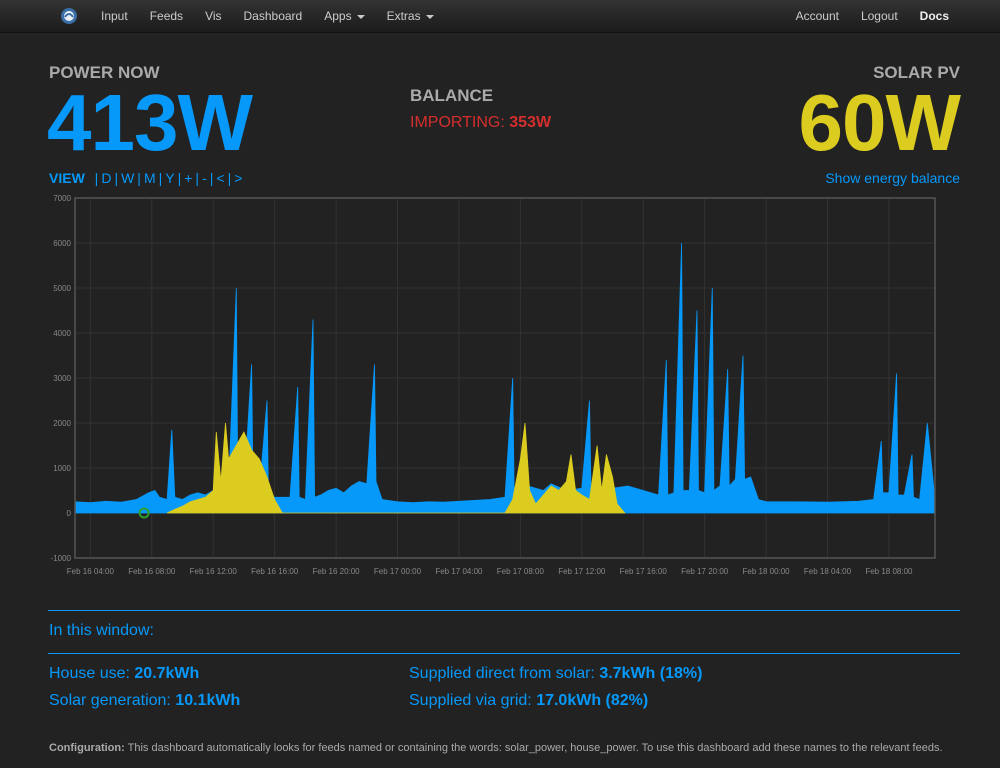 The height and width of the screenshot is (768, 1000). I want to click on nav-input: Input, so click(114, 16).